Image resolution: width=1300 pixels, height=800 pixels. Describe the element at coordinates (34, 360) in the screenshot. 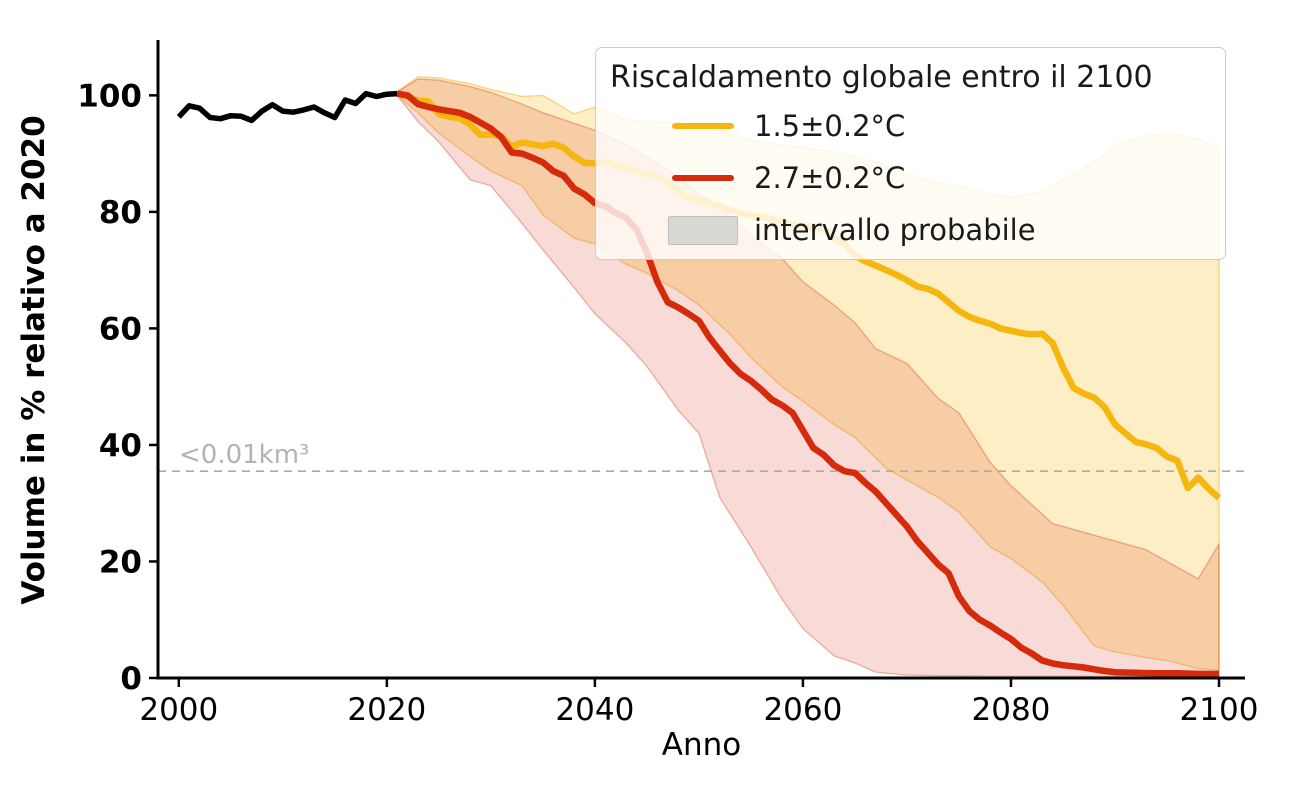

I see `y-axis-title: Volume in % relativo a 2020` at that location.